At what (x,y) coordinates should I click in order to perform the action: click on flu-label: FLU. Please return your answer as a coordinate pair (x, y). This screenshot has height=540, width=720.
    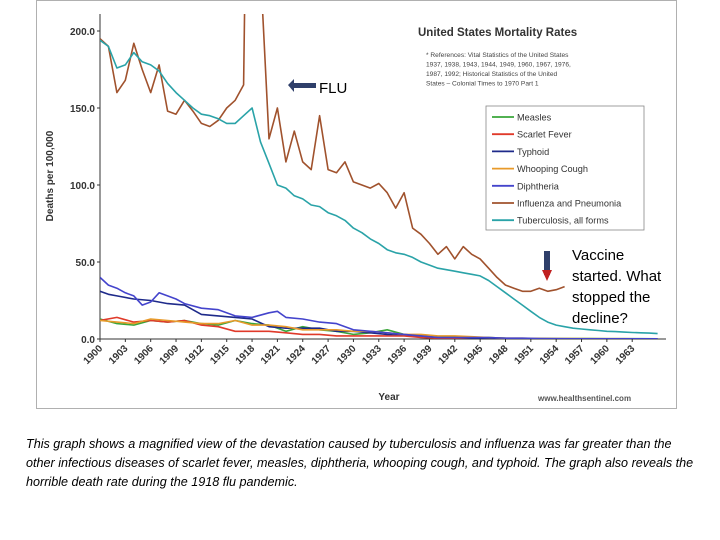
    Looking at the image, I should click on (333, 88).